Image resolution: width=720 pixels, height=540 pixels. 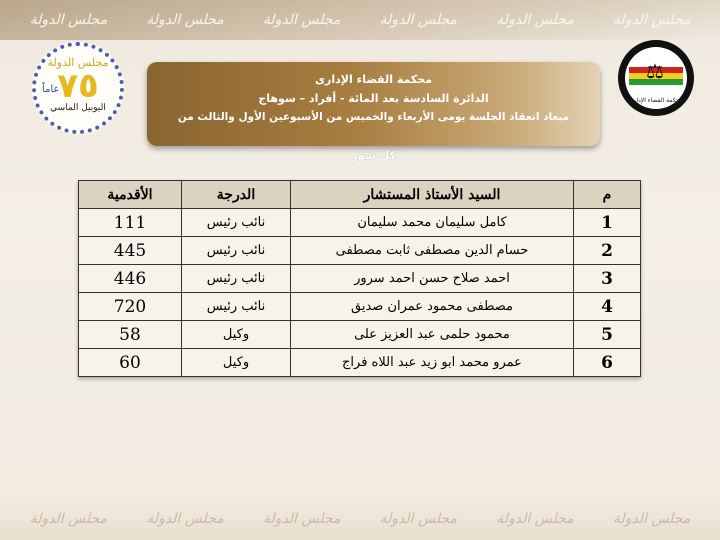 I want to click on row-number: 4, so click(x=607, y=306).